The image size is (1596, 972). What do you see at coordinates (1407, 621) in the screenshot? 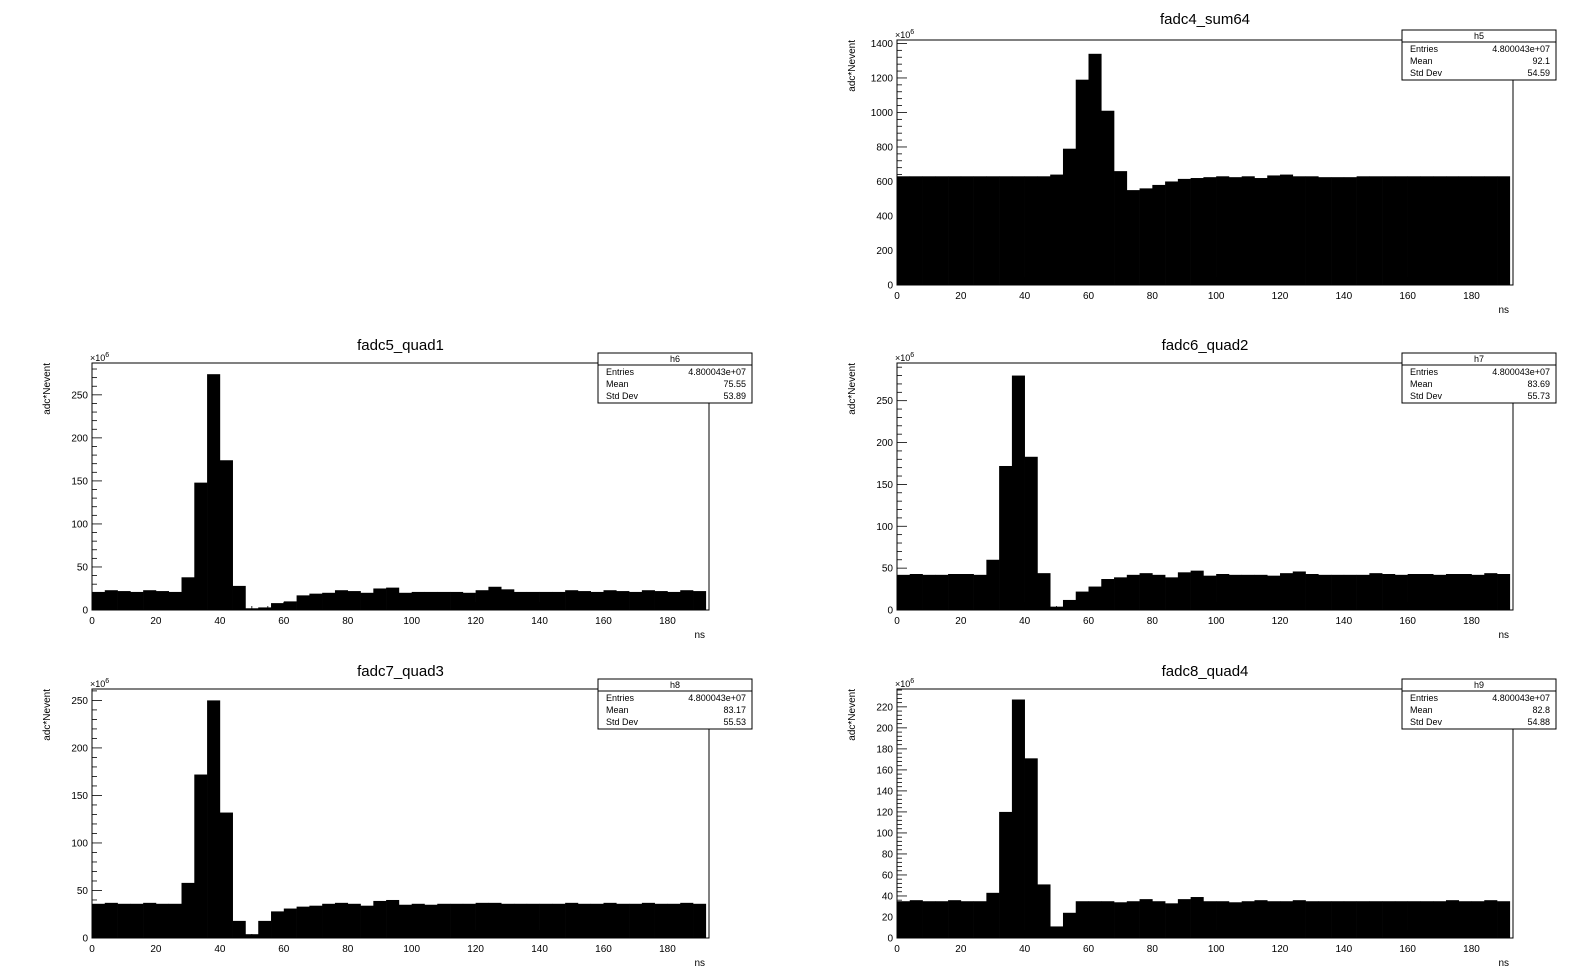
I see `x-tick-label: 160` at bounding box center [1407, 621].